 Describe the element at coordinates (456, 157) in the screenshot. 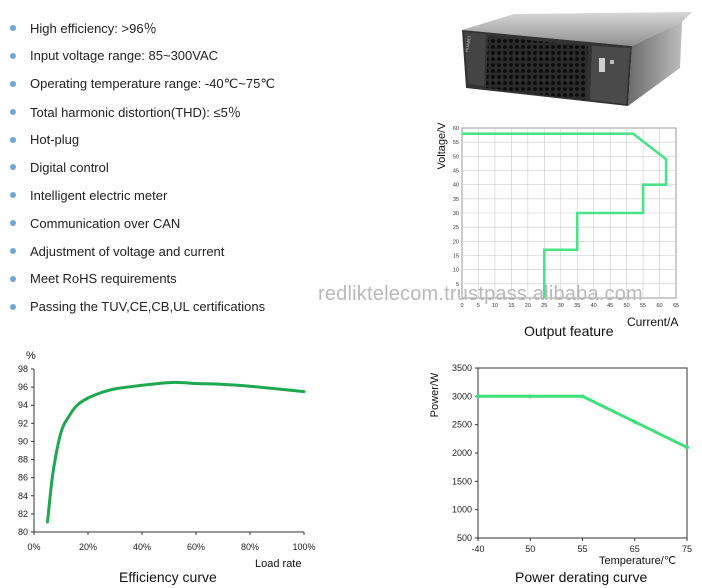

I see `y-tick-label: 50` at that location.